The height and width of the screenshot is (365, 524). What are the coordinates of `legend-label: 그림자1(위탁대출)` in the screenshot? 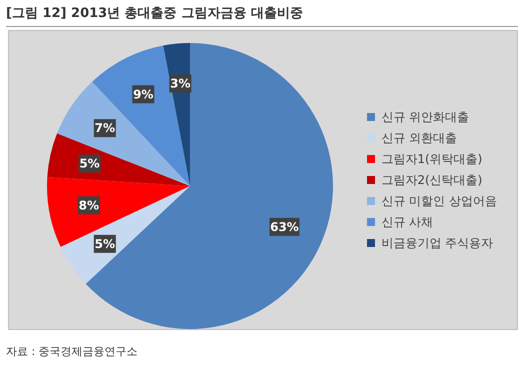 It's located at (431, 159).